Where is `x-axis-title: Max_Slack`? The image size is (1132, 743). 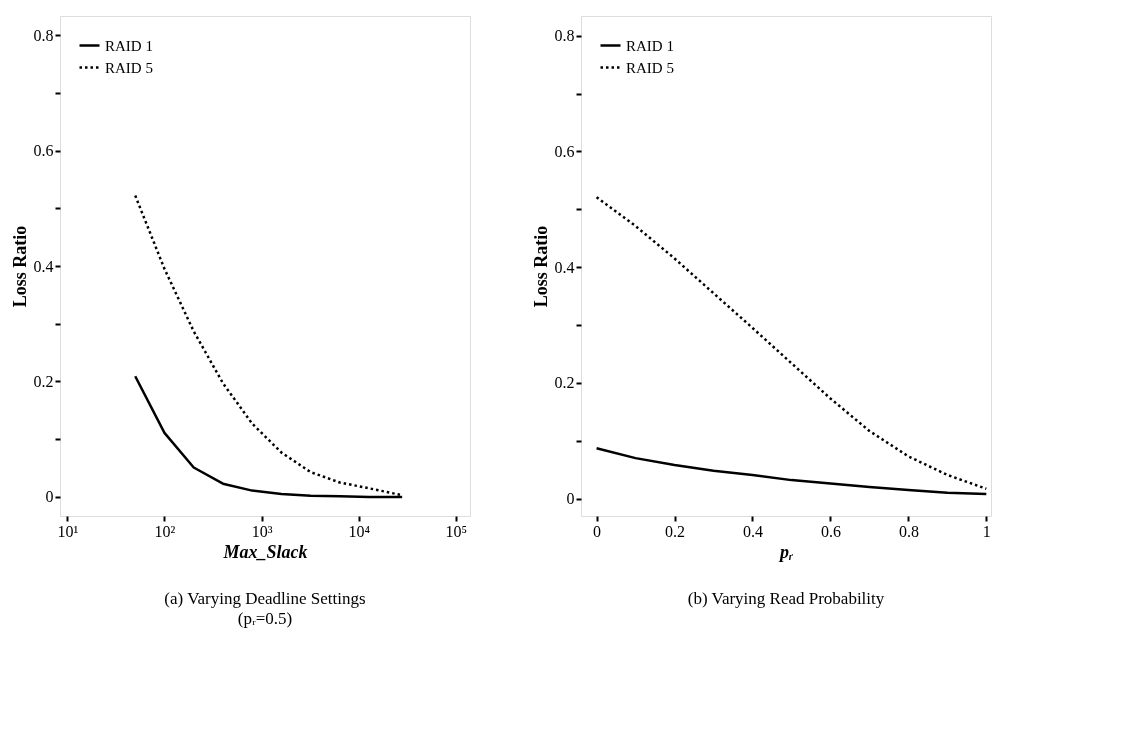 x-axis-title: Max_Slack is located at coordinates (265, 551).